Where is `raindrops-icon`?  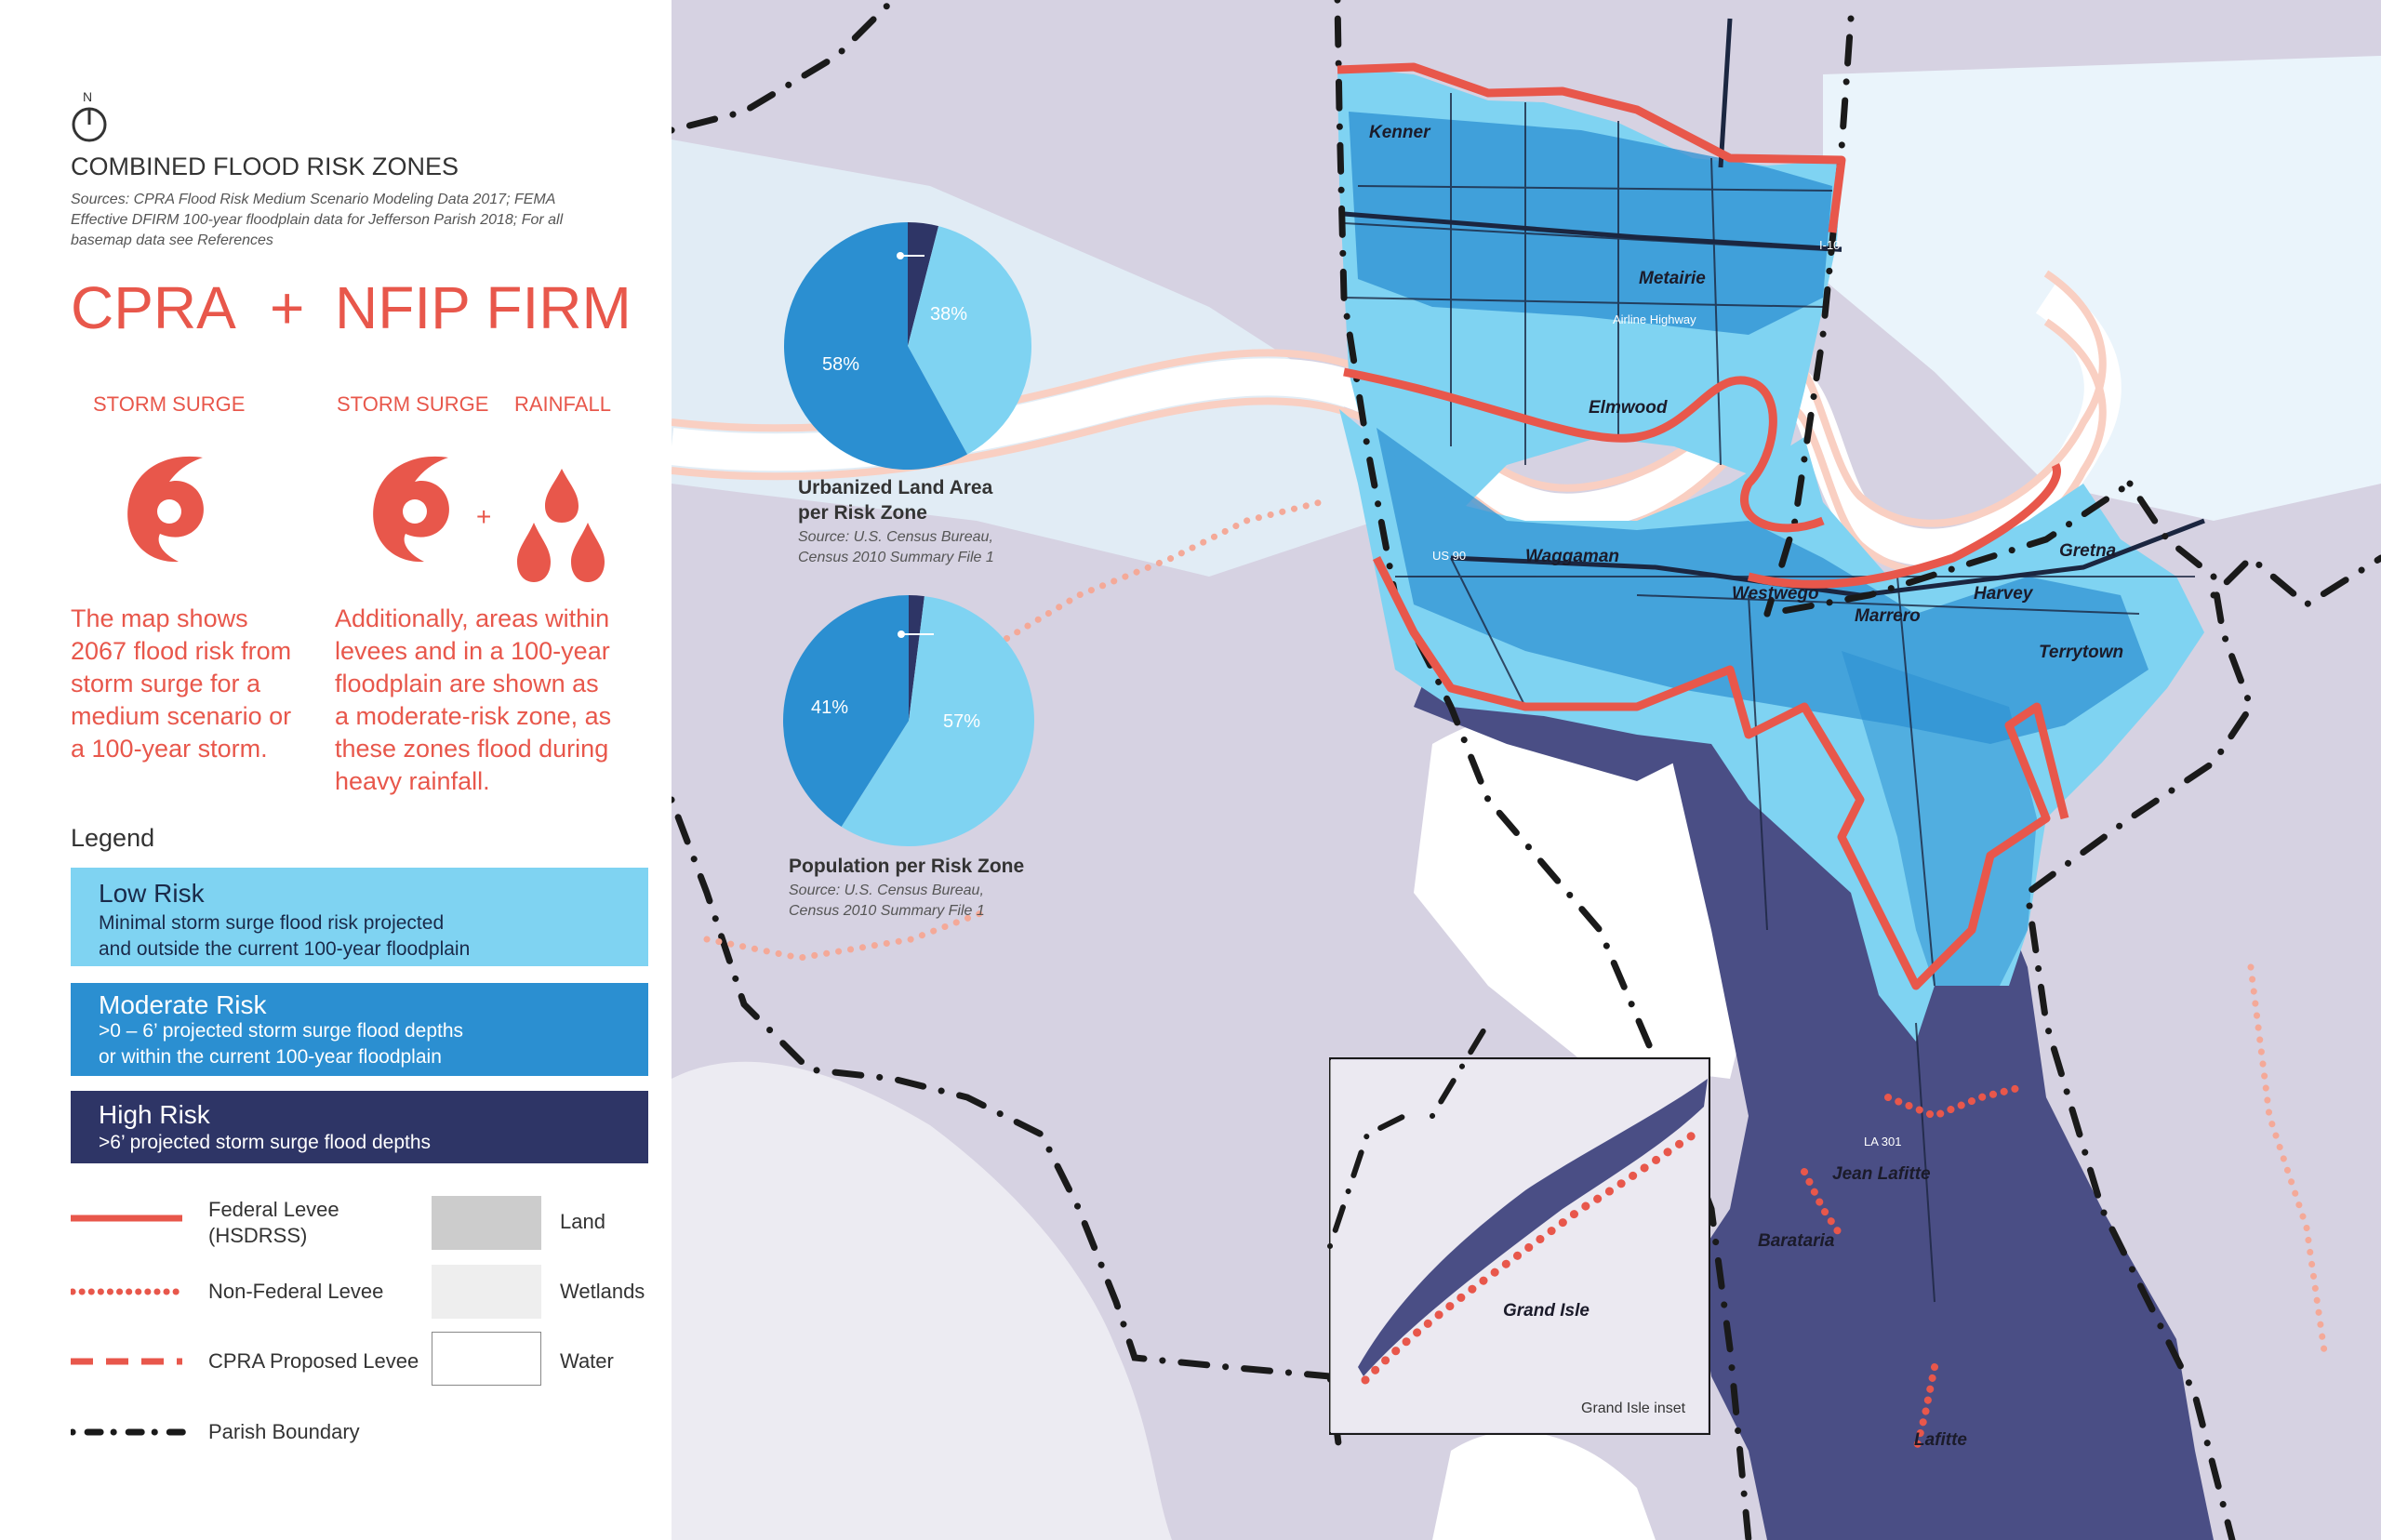
raindrops-icon is located at coordinates (561, 525).